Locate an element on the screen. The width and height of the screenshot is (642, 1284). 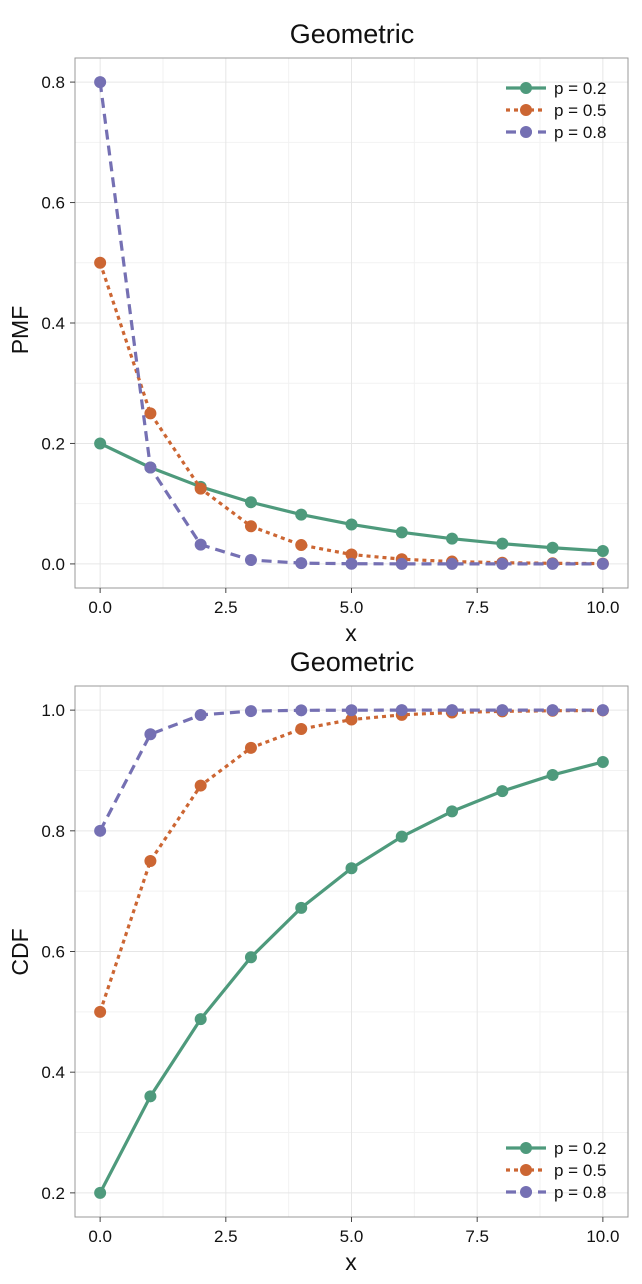
pmf-y-tick-label: 0.8 is located at coordinates (53, 82).